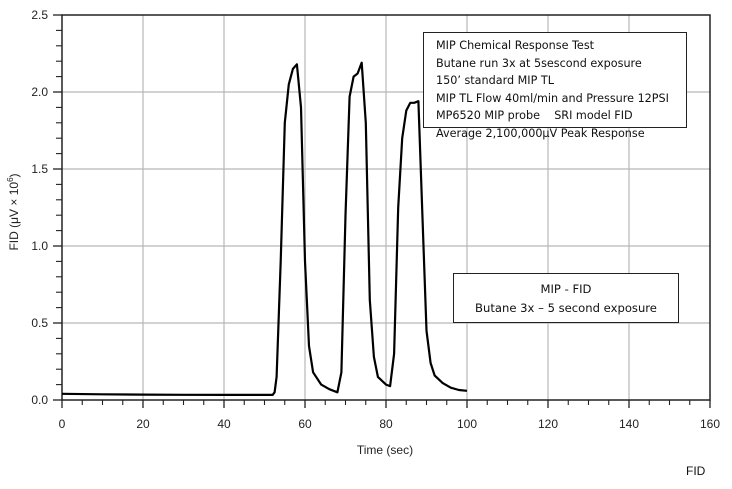 This screenshot has height=489, width=732. I want to click on x-tick-label: 0, so click(62, 424).